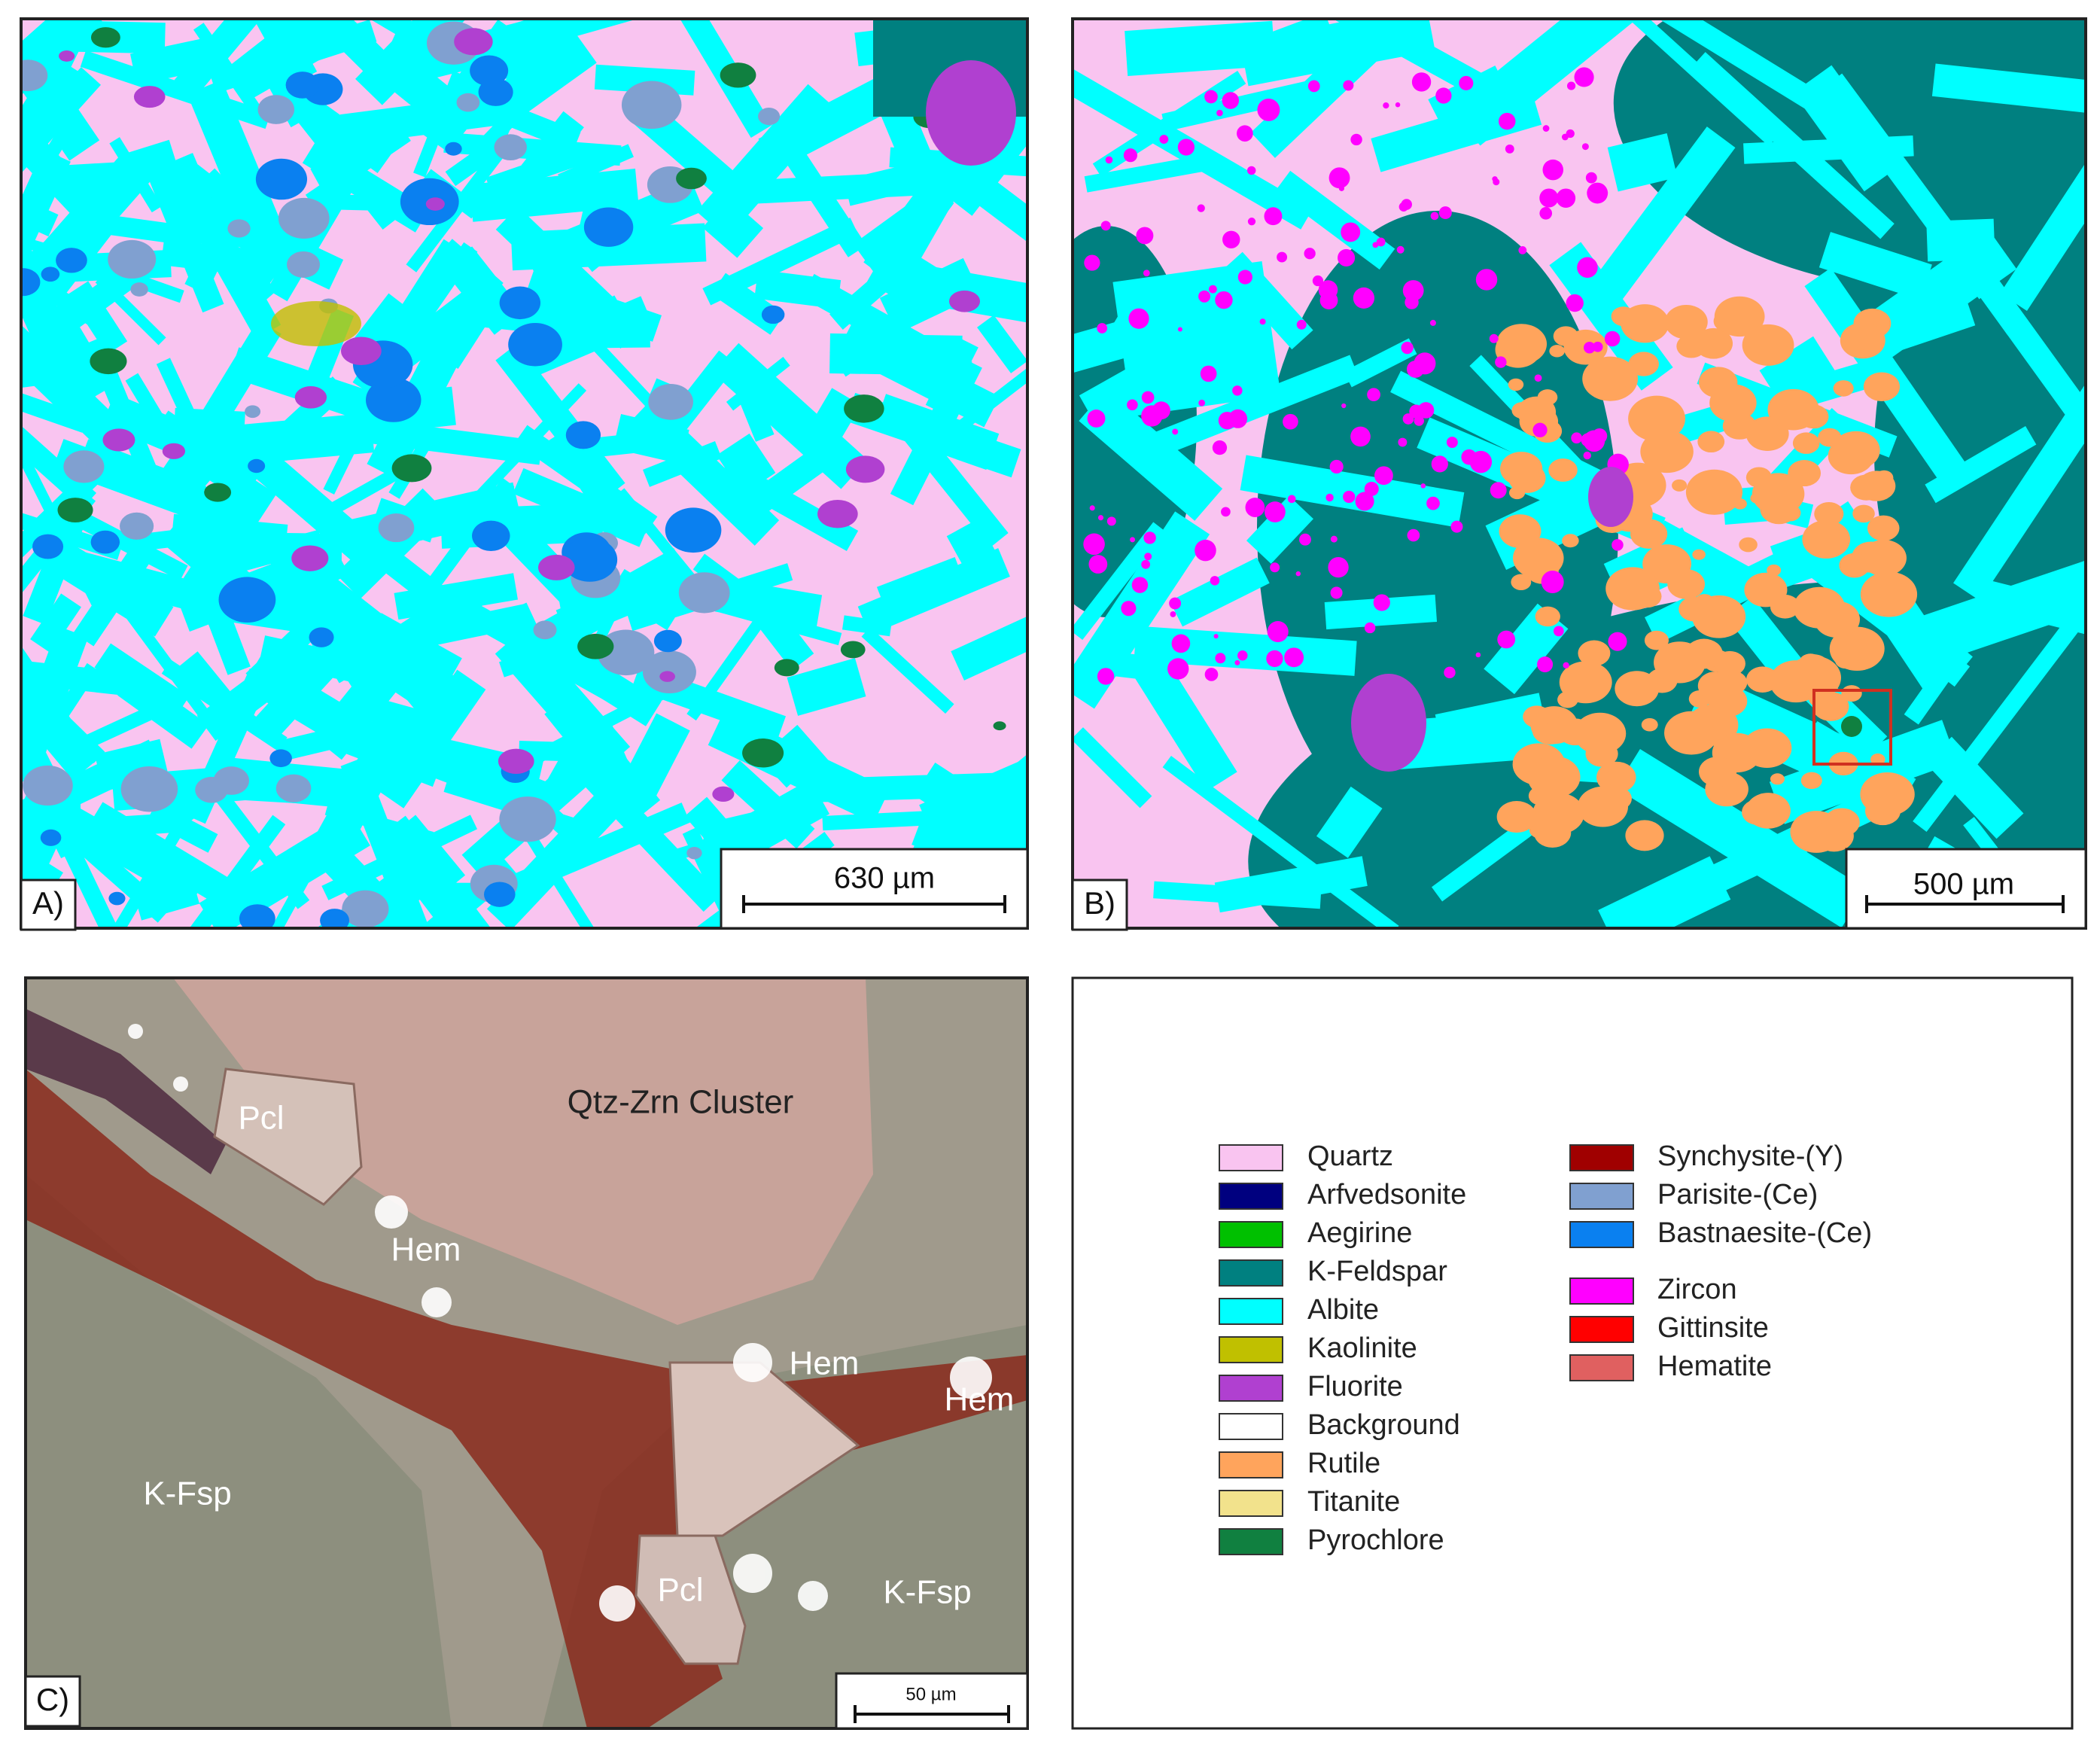  I want to click on scale-bar-box, so click(874, 889).